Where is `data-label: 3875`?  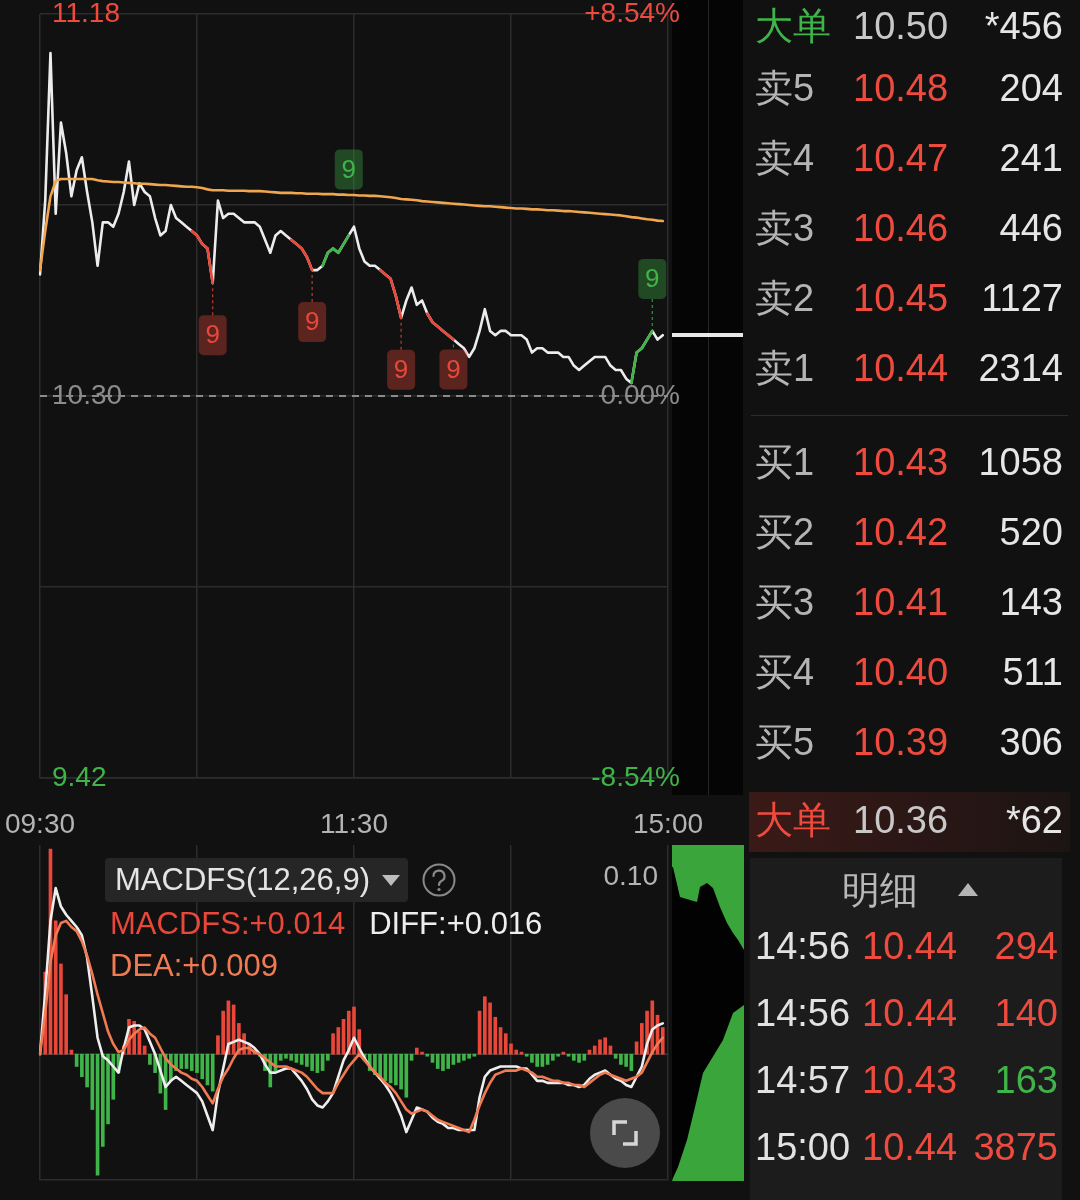
data-label: 3875 is located at coordinates (1015, 1147).